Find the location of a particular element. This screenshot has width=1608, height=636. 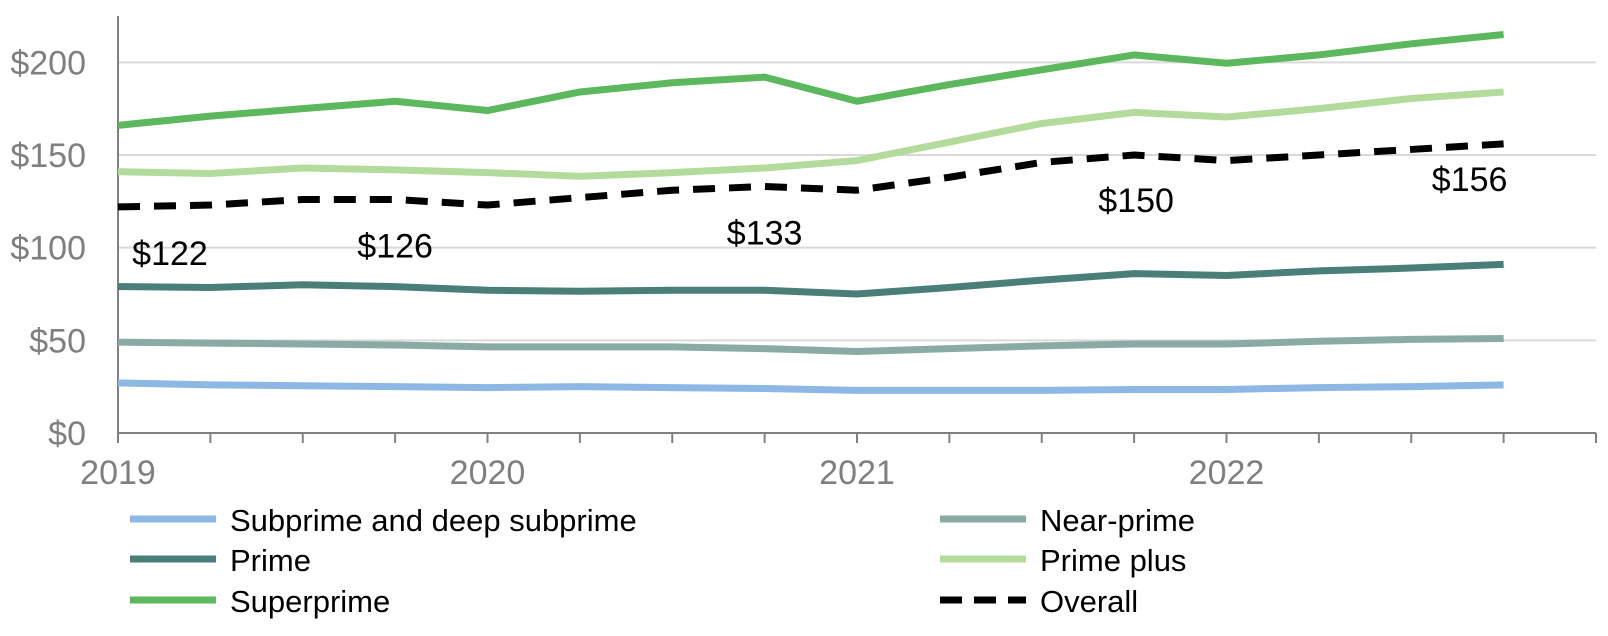

y-tick-label: $100 is located at coordinates (48, 249).